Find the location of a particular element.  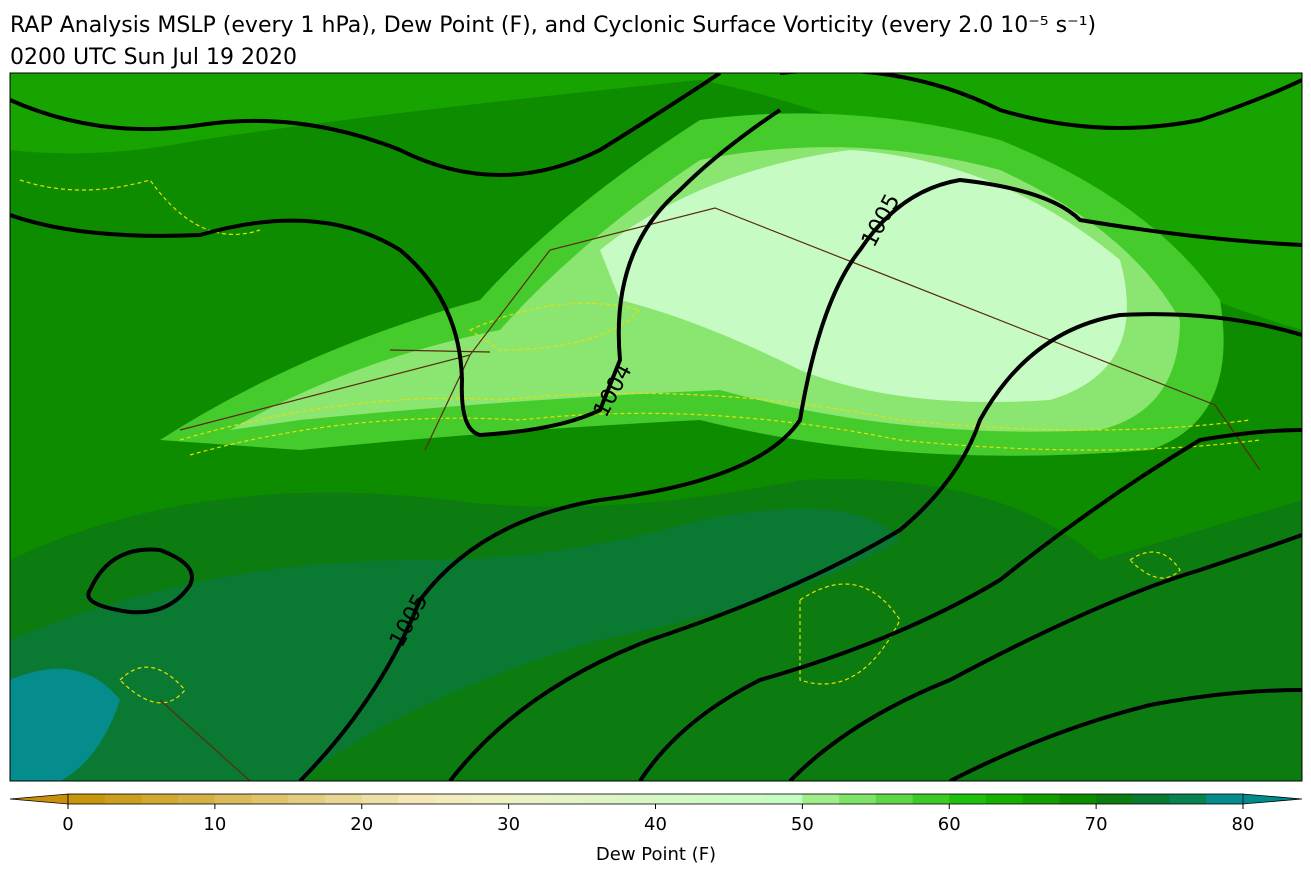

colorbar-tick-label: 70 is located at coordinates (1096, 824).